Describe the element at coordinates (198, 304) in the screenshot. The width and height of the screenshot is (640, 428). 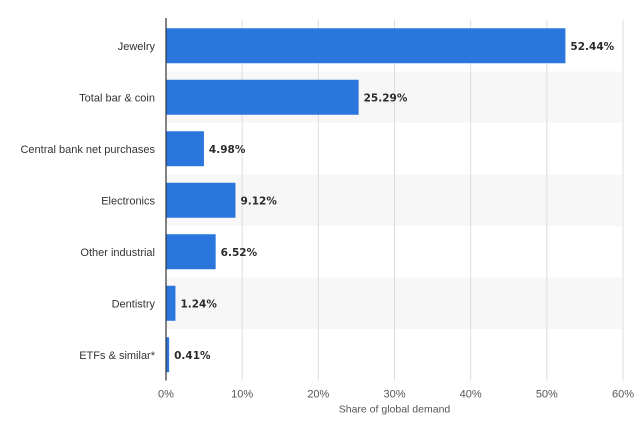
I see `data-label: 1.24%` at that location.